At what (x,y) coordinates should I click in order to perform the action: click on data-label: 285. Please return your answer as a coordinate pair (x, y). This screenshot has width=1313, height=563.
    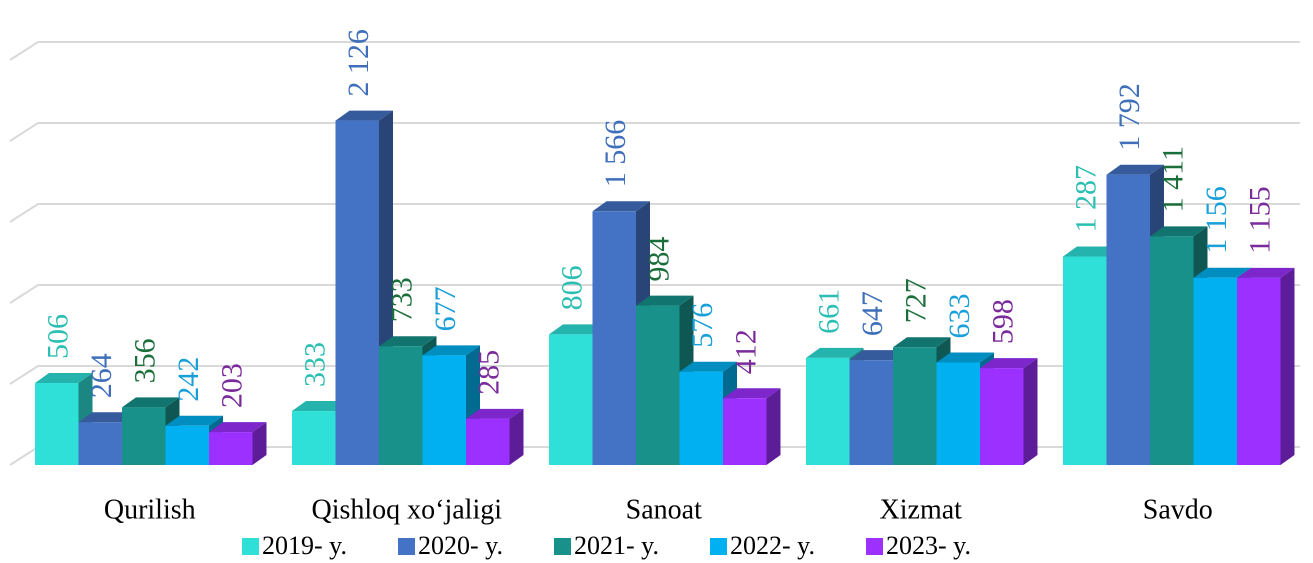
    Looking at the image, I should click on (489, 372).